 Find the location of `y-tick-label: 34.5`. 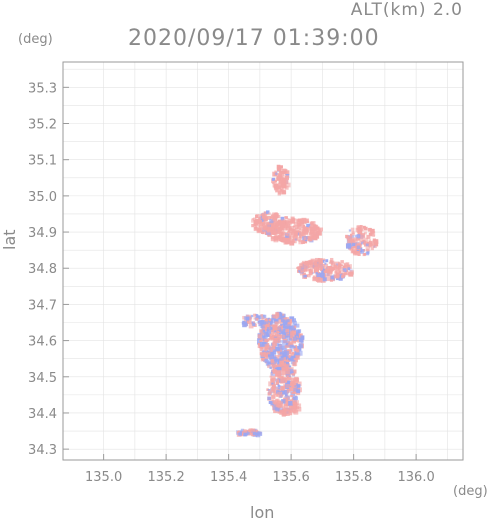

y-tick-label: 34.5 is located at coordinates (42, 378).